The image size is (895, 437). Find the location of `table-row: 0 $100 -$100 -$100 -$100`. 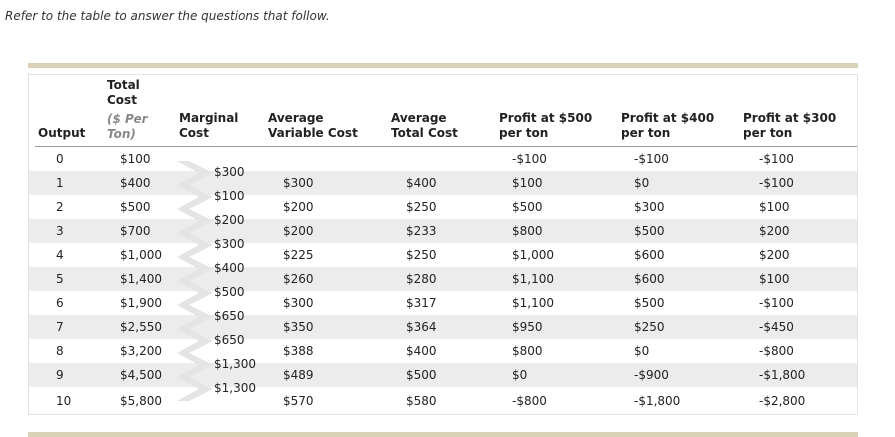

table-row: 0 $100 -$100 -$100 -$100 is located at coordinates (443, 159).